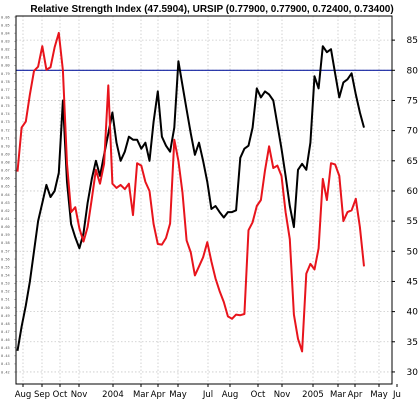 The height and width of the screenshot is (400, 420). What do you see at coordinates (412, 343) in the screenshot?
I see `rsi-tick-label: 35` at bounding box center [412, 343].